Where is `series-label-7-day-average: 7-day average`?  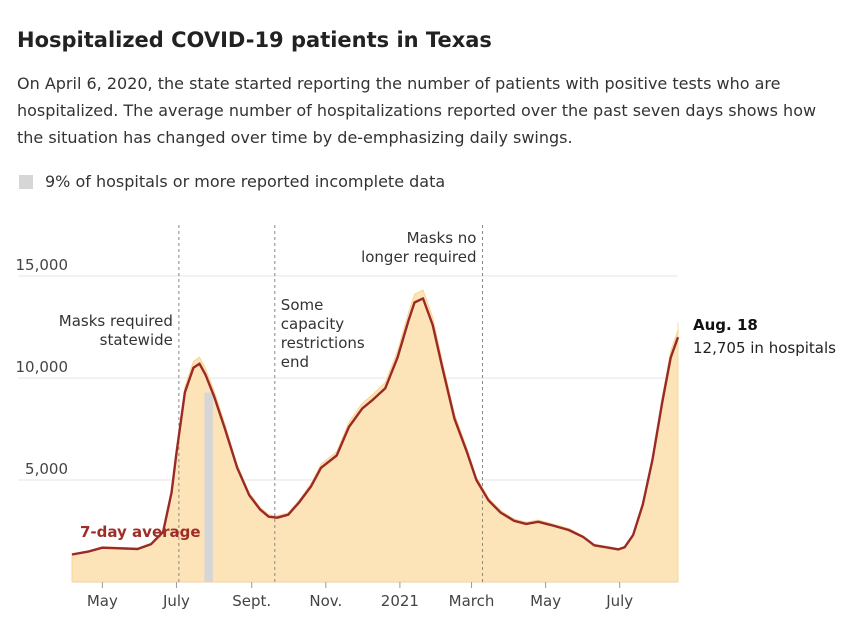 series-label-7-day-average: 7-day average is located at coordinates (140, 532).